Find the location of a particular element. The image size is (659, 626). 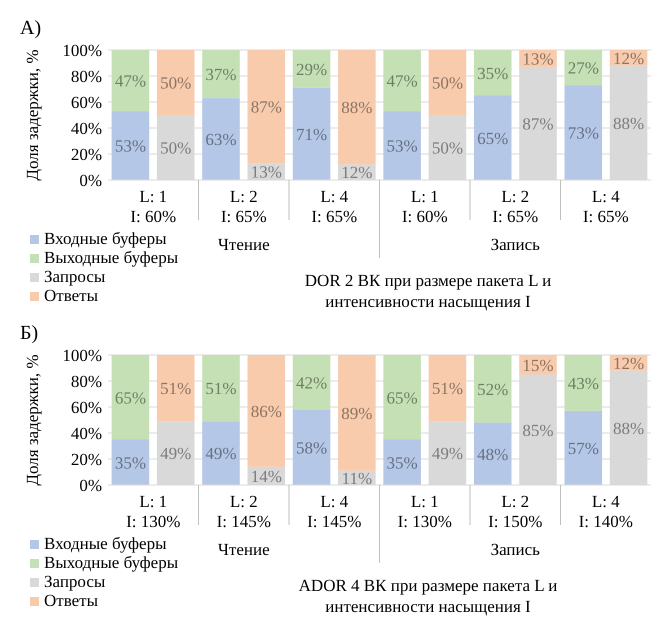

data-label: 11% is located at coordinates (357, 478).